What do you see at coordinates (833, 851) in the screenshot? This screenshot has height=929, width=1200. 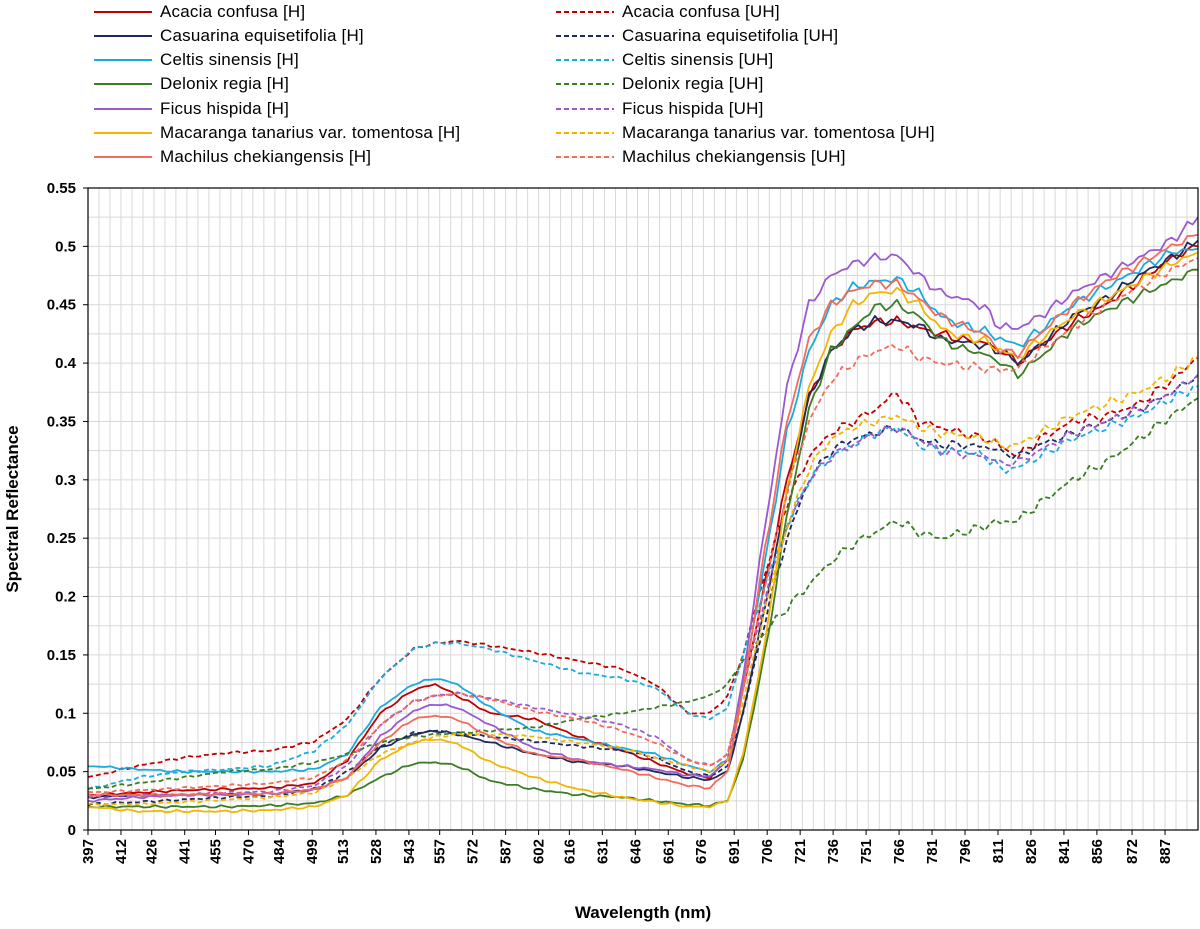 I see `x-tick-label: 736` at bounding box center [833, 851].